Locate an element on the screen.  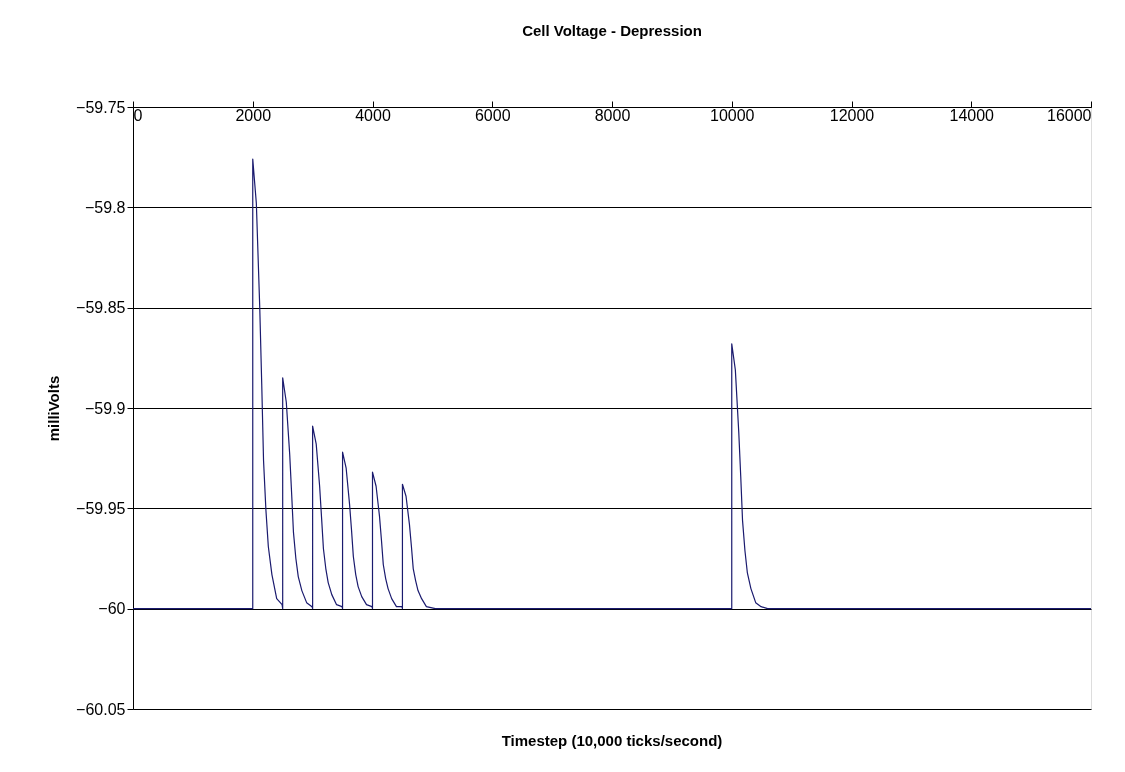
x-tick-label: 2000 is located at coordinates (253, 115).